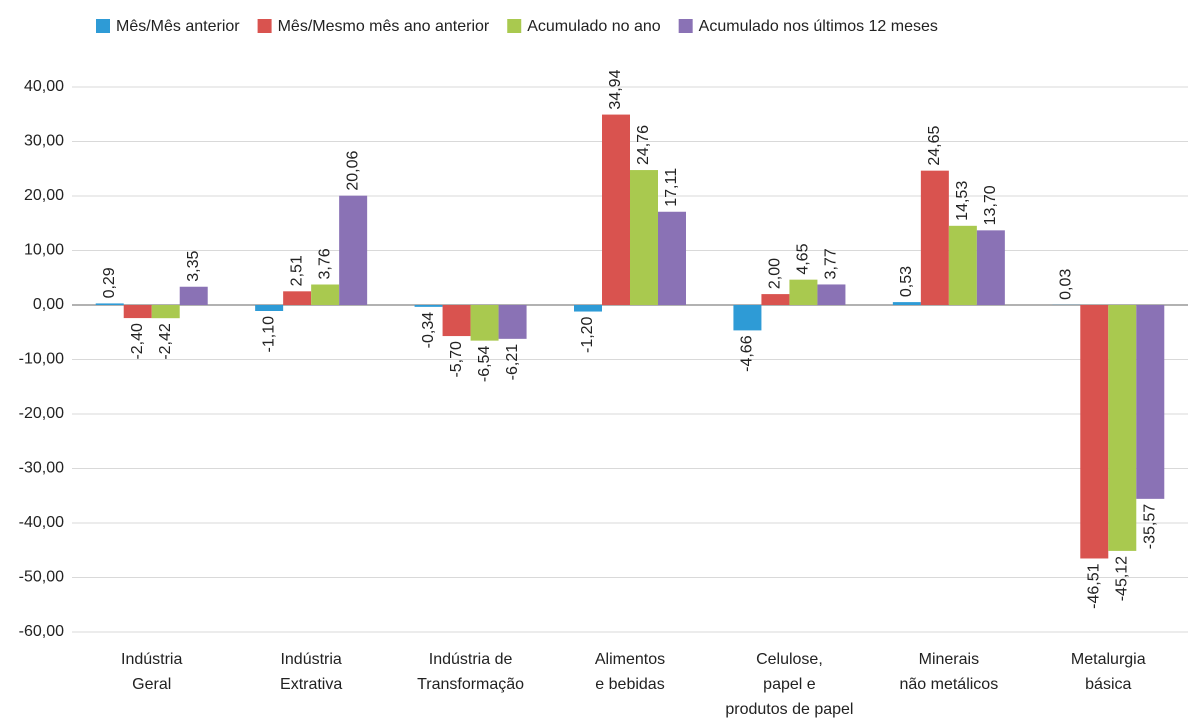 The height and width of the screenshot is (722, 1190). What do you see at coordinates (1066, 284) in the screenshot?
I see `value-label: 0,03` at bounding box center [1066, 284].